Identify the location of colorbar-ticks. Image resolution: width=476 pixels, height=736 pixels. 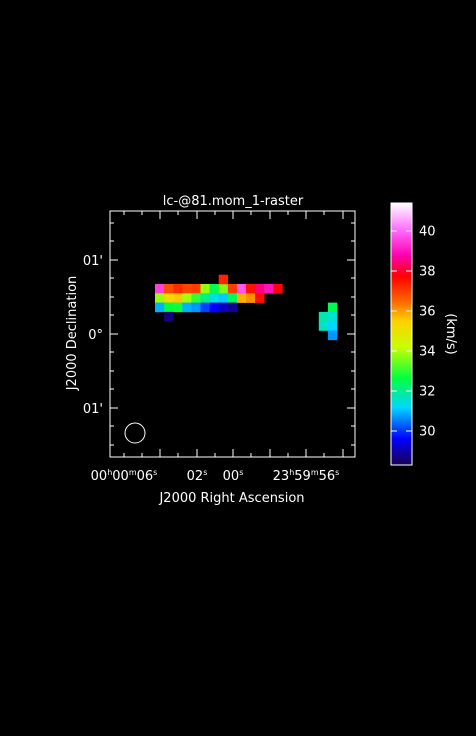
(401, 331).